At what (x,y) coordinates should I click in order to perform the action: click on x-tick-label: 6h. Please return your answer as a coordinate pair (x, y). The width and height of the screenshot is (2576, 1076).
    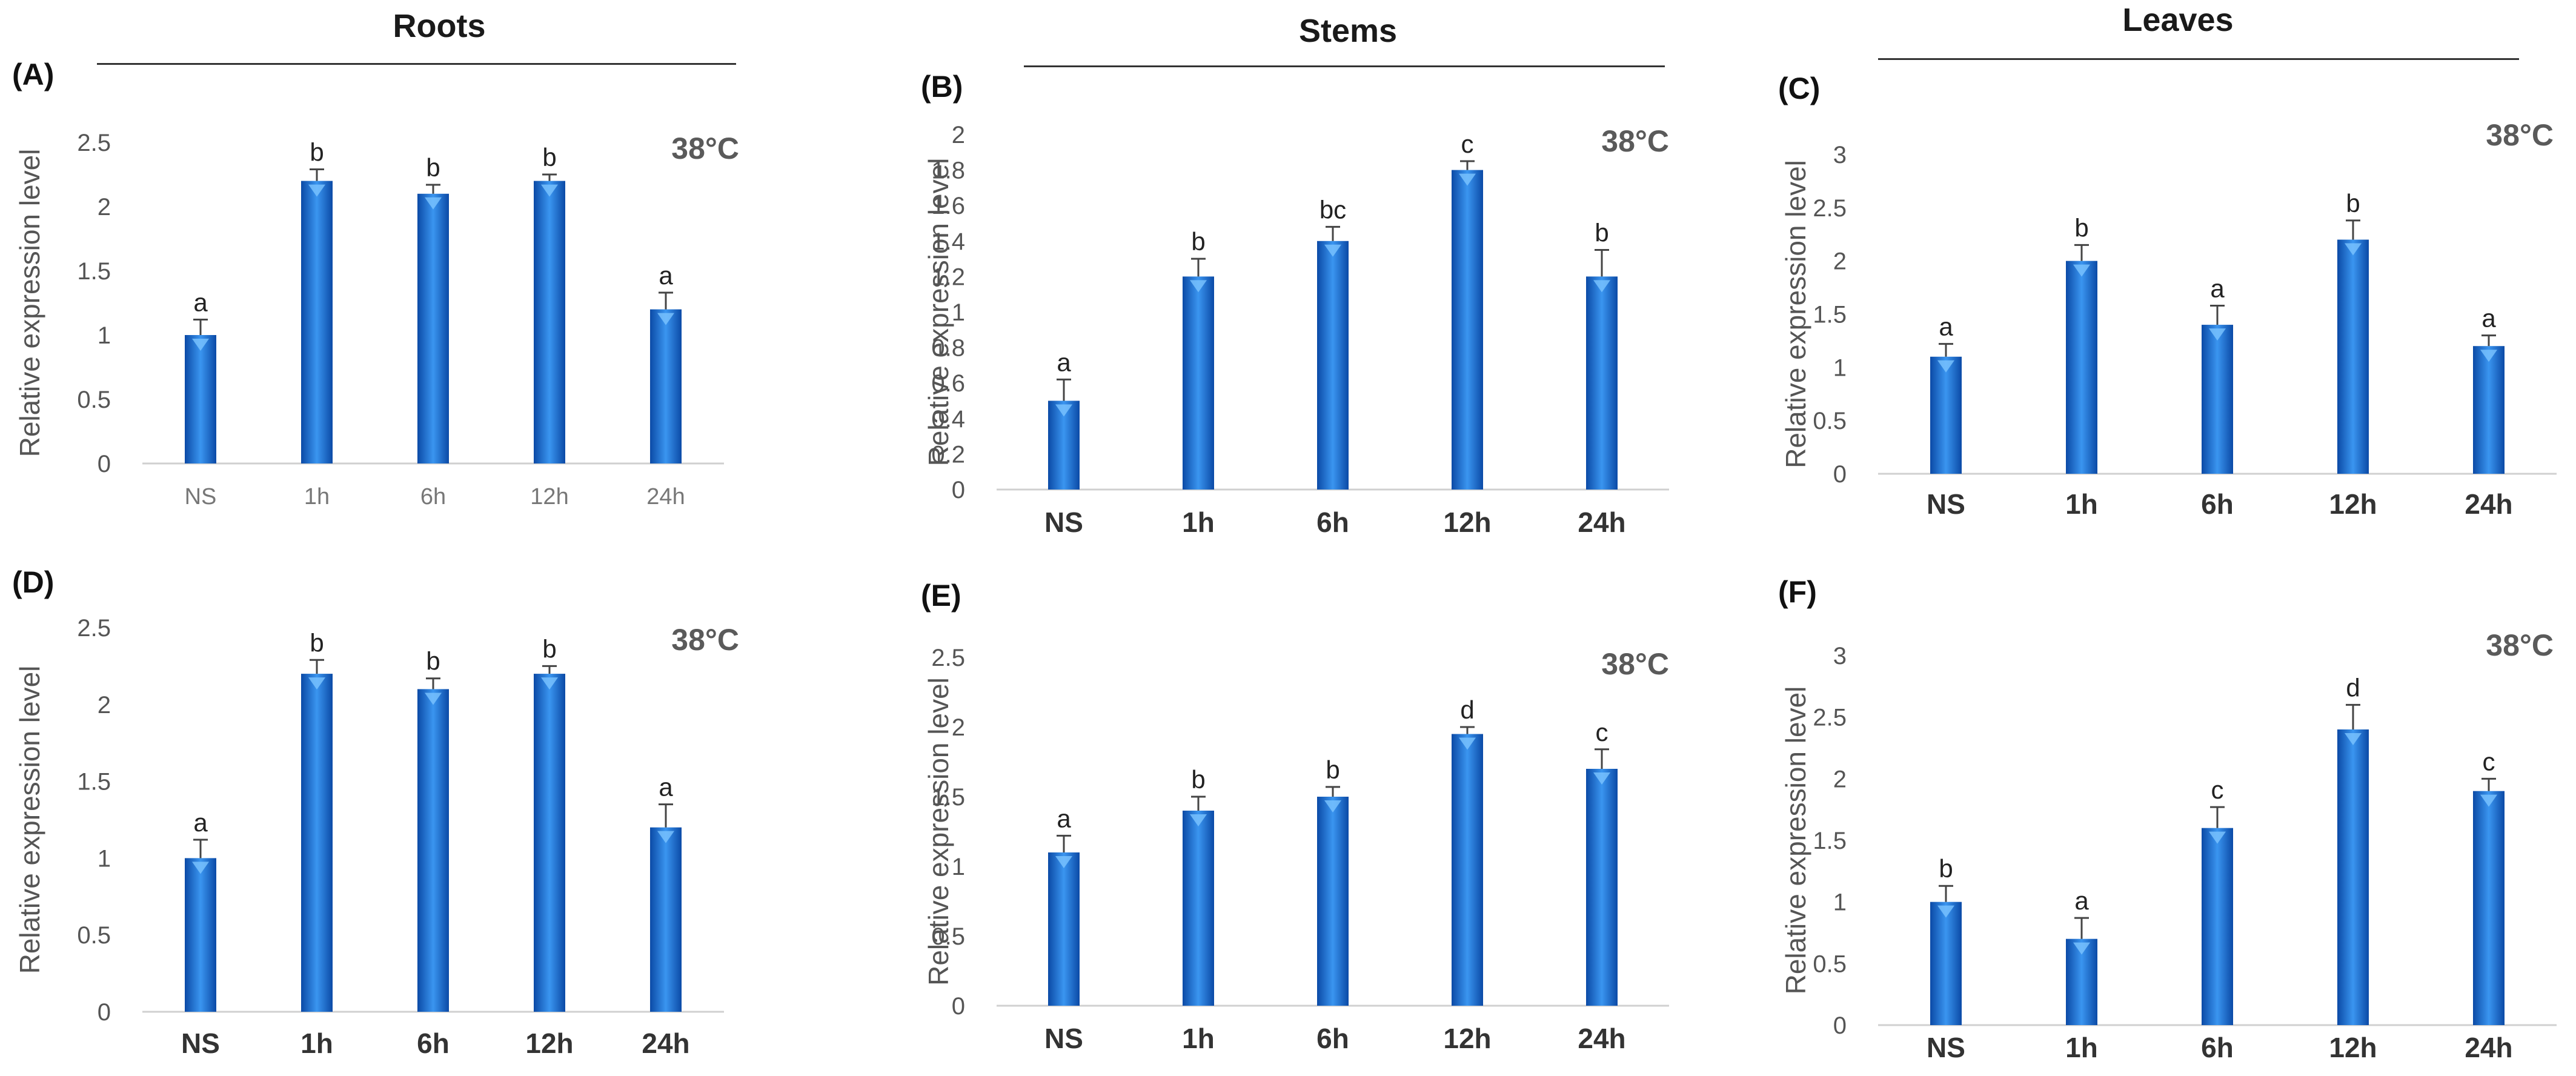
    Looking at the image, I should click on (1332, 522).